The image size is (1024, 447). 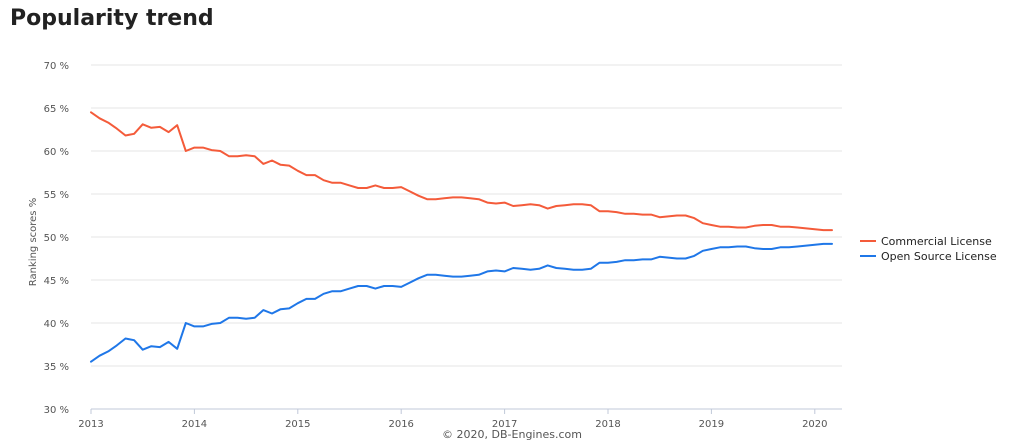 I want to click on y-tick-label: 50 %, so click(x=56, y=238).